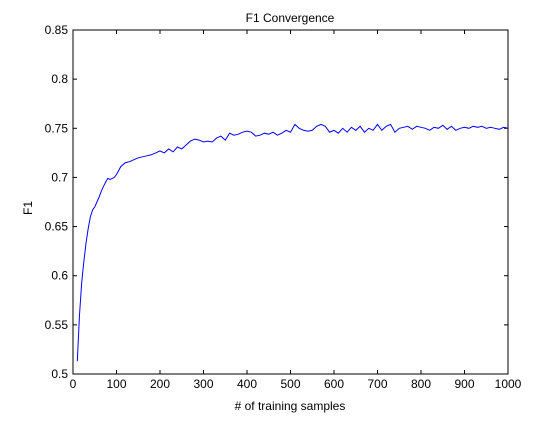 The image size is (560, 425). I want to click on x-tick-label: 200, so click(160, 384).